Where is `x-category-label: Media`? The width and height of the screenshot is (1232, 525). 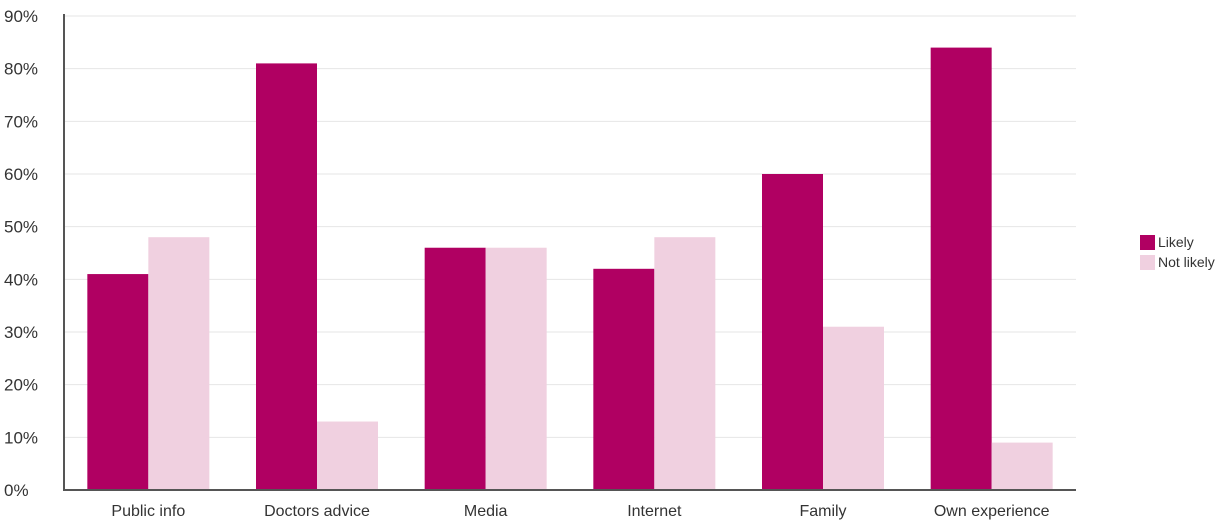 x-category-label: Media is located at coordinates (486, 511).